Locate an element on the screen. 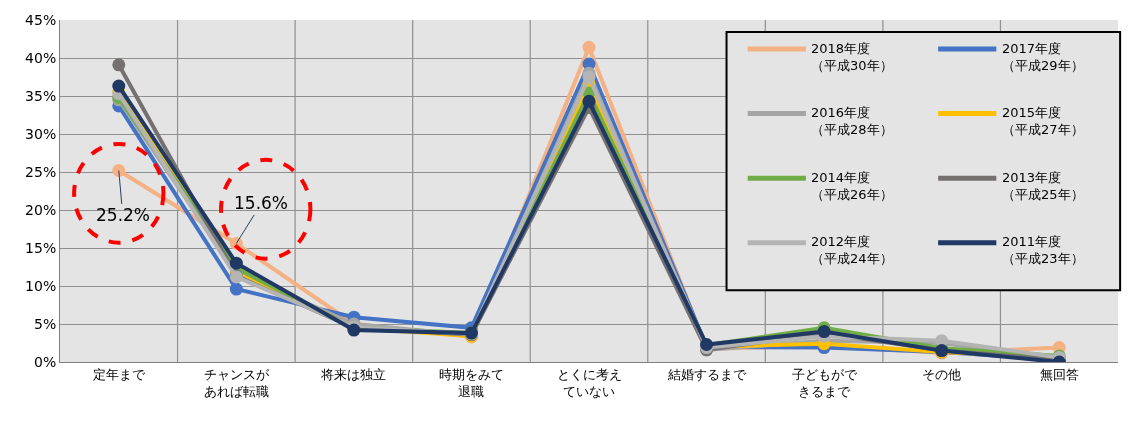 The width and height of the screenshot is (1148, 437). x-tick-label: 時期をみて退職 is located at coordinates (471, 382).